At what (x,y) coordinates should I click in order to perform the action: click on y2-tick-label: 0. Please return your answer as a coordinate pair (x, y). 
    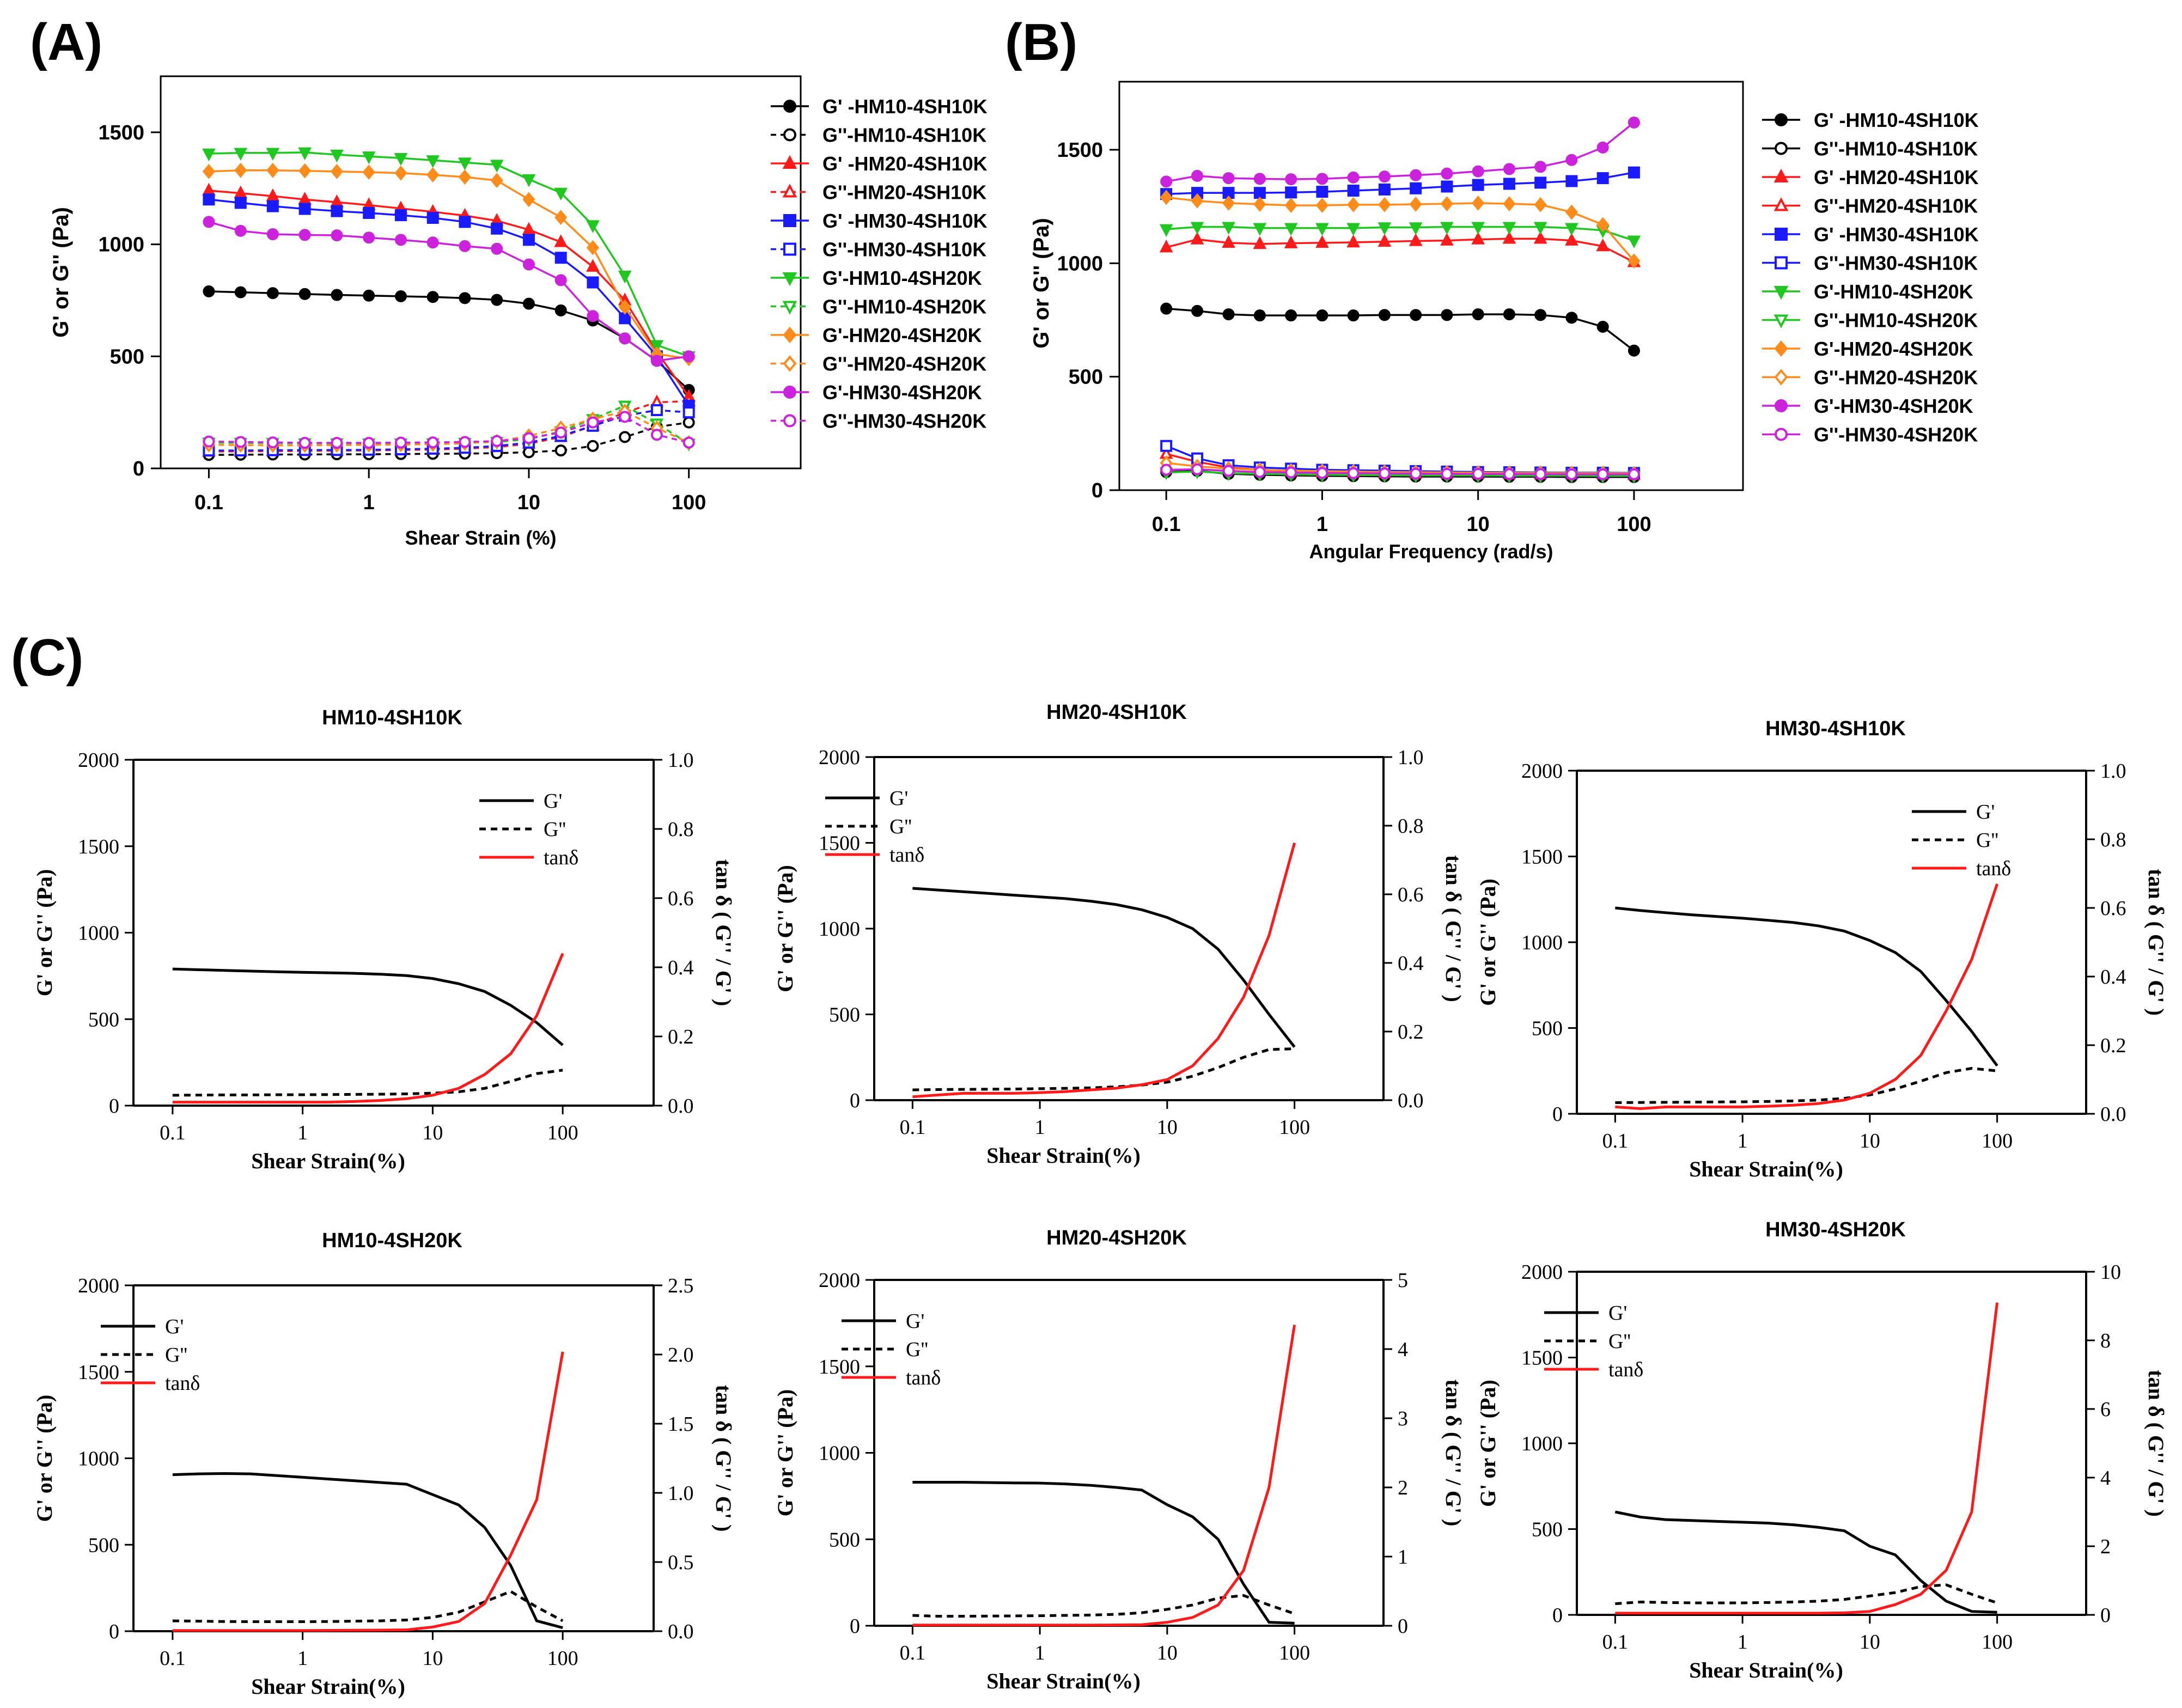
    Looking at the image, I should click on (1403, 1626).